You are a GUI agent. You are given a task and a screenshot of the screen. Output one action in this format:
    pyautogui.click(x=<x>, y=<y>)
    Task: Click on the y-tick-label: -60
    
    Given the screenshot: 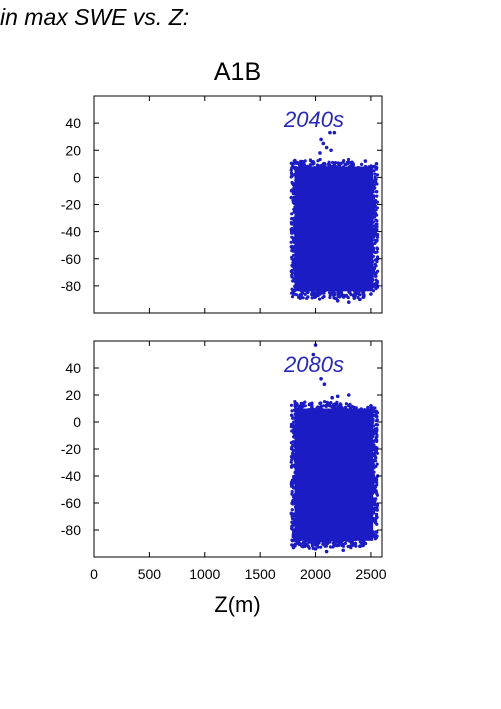 What is the action you would take?
    pyautogui.click(x=71, y=259)
    